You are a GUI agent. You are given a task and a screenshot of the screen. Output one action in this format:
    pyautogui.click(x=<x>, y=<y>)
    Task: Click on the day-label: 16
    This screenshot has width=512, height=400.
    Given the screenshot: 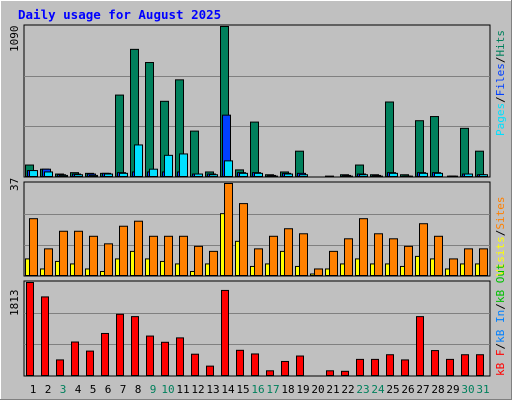 What is the action you would take?
    pyautogui.click(x=257, y=389)
    